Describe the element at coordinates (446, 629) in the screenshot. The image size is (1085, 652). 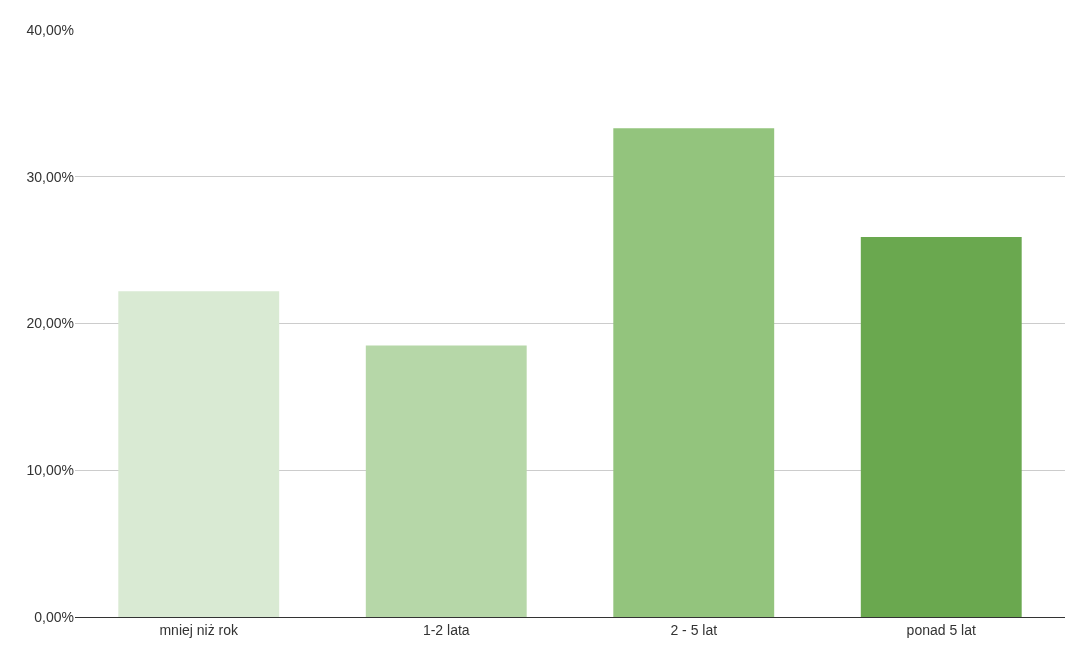
I see `x-tick-label: 1-2 lata` at that location.